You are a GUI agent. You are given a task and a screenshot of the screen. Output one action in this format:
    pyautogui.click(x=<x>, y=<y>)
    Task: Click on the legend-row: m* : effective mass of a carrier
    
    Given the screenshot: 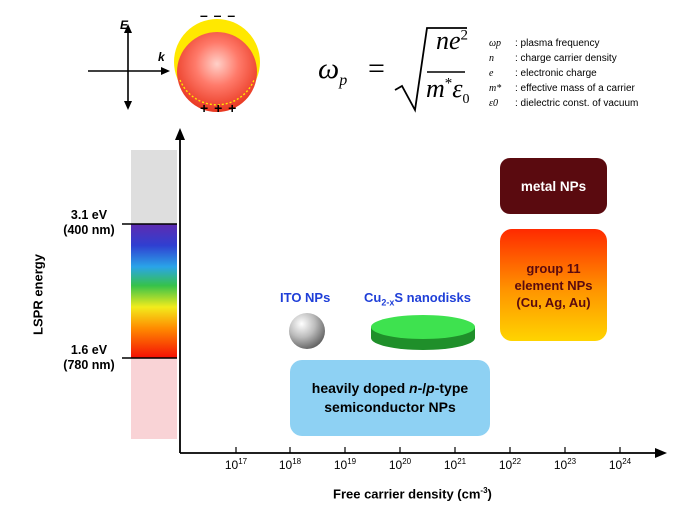 What is the action you would take?
    pyautogui.click(x=562, y=88)
    